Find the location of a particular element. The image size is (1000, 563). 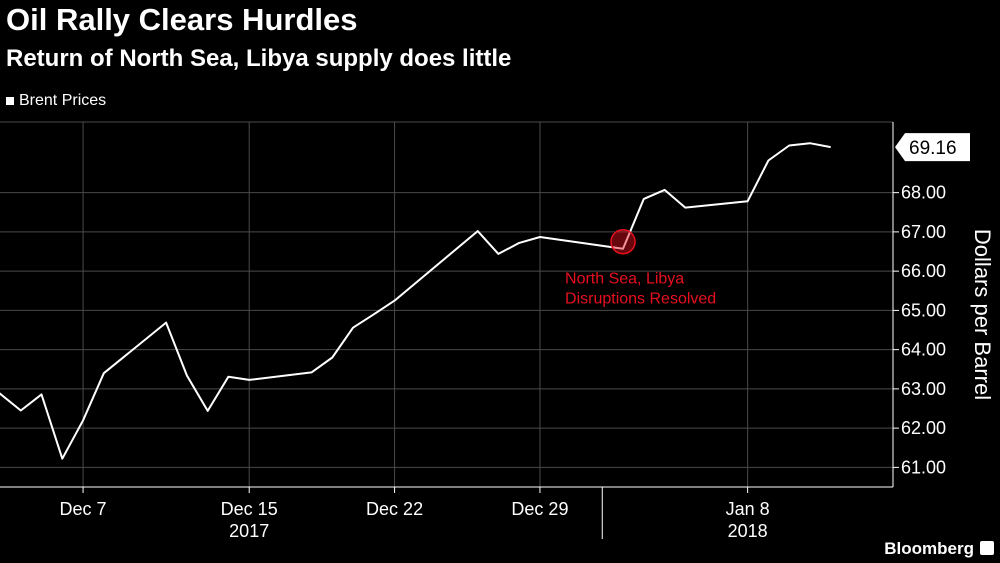

y-tick-label: 66.00 is located at coordinates (923, 271).